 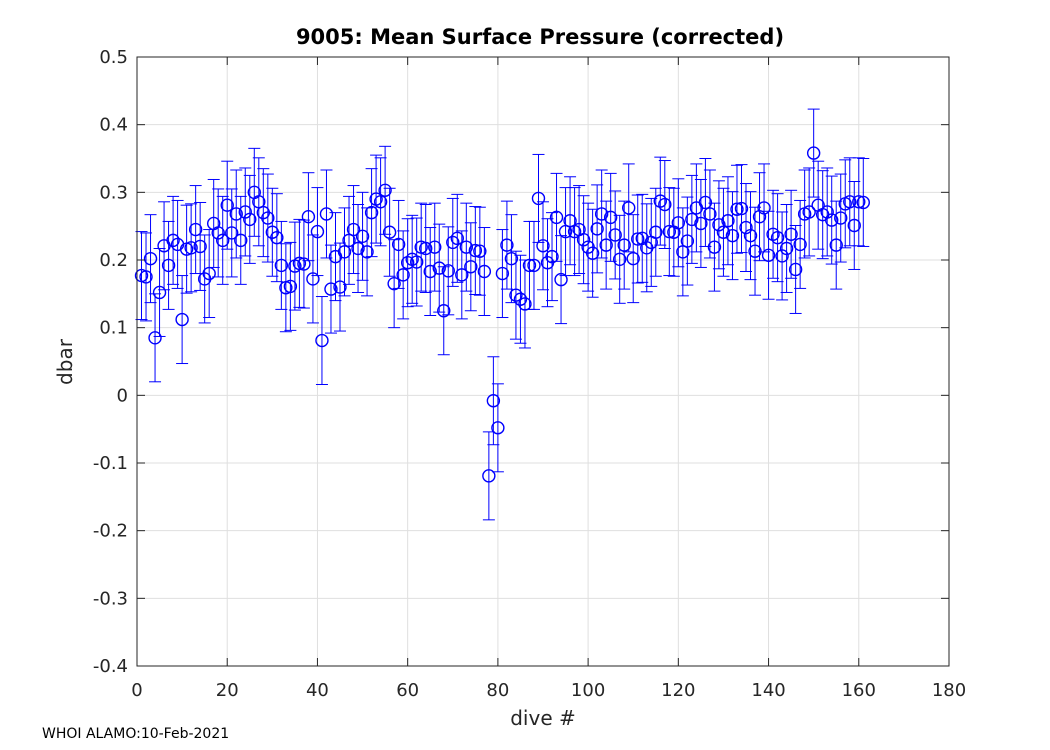 I want to click on x-tick-label: 40, so click(x=317, y=690).